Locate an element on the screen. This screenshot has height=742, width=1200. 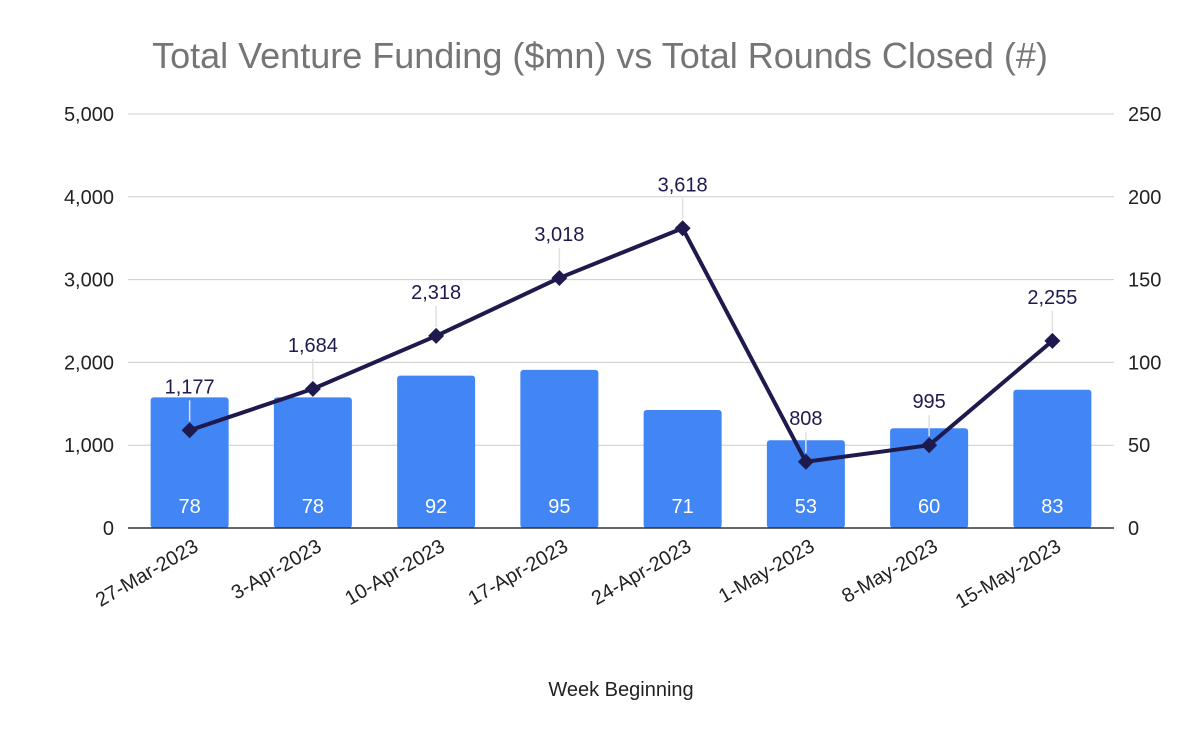
x-tick-label: 24-Apr-2023 is located at coordinates (641, 572).